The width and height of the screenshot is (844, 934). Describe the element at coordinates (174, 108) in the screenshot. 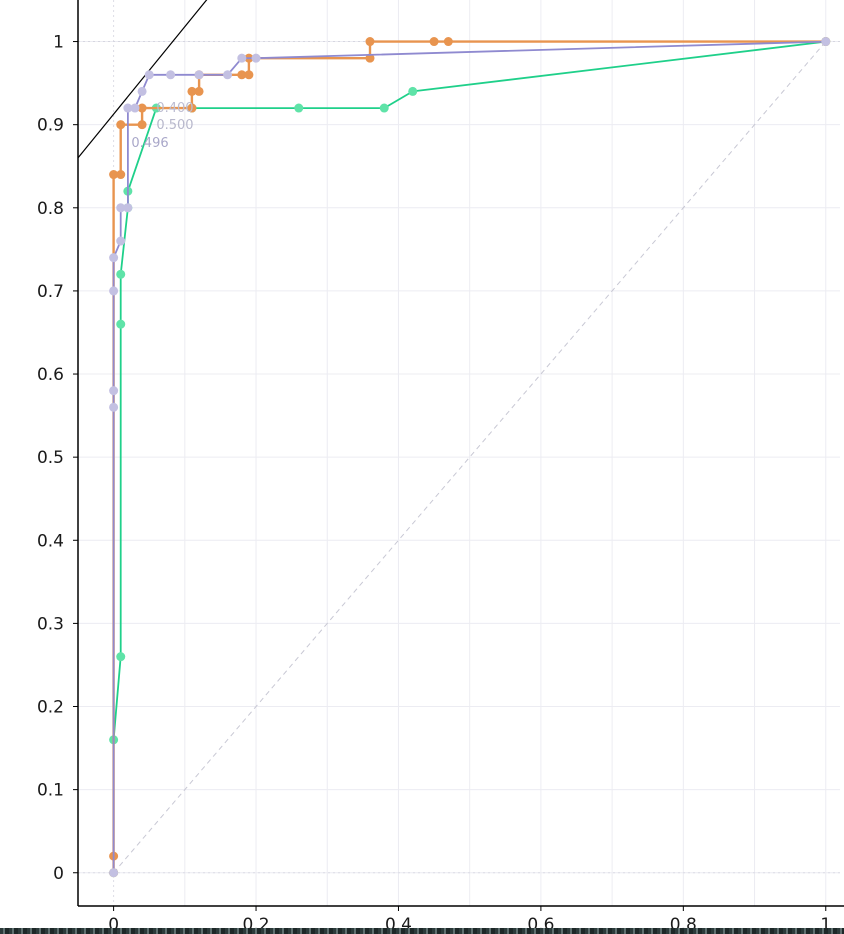

I see `threshold-label: 0.400` at that location.